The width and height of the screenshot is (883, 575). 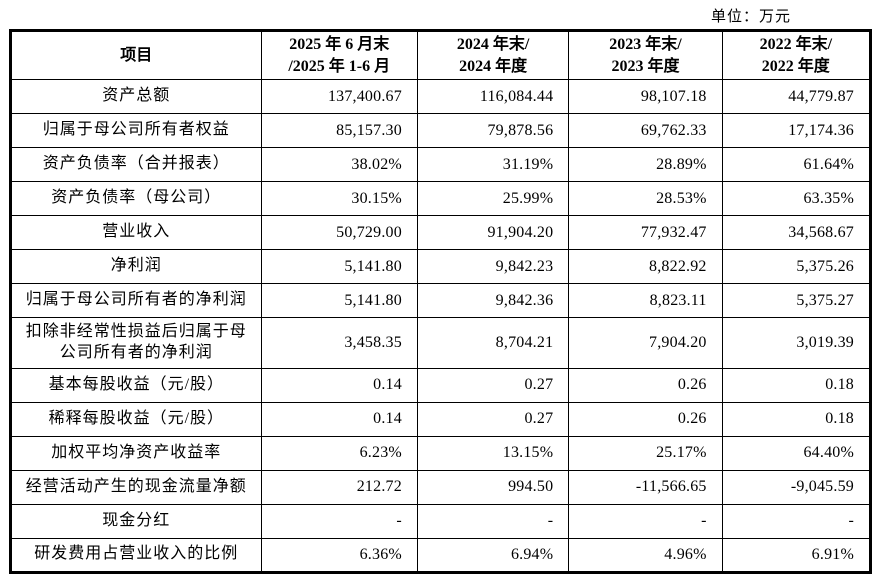 What do you see at coordinates (136, 385) in the screenshot?
I see `row-label: 基本每股收益（元/股）` at bounding box center [136, 385].